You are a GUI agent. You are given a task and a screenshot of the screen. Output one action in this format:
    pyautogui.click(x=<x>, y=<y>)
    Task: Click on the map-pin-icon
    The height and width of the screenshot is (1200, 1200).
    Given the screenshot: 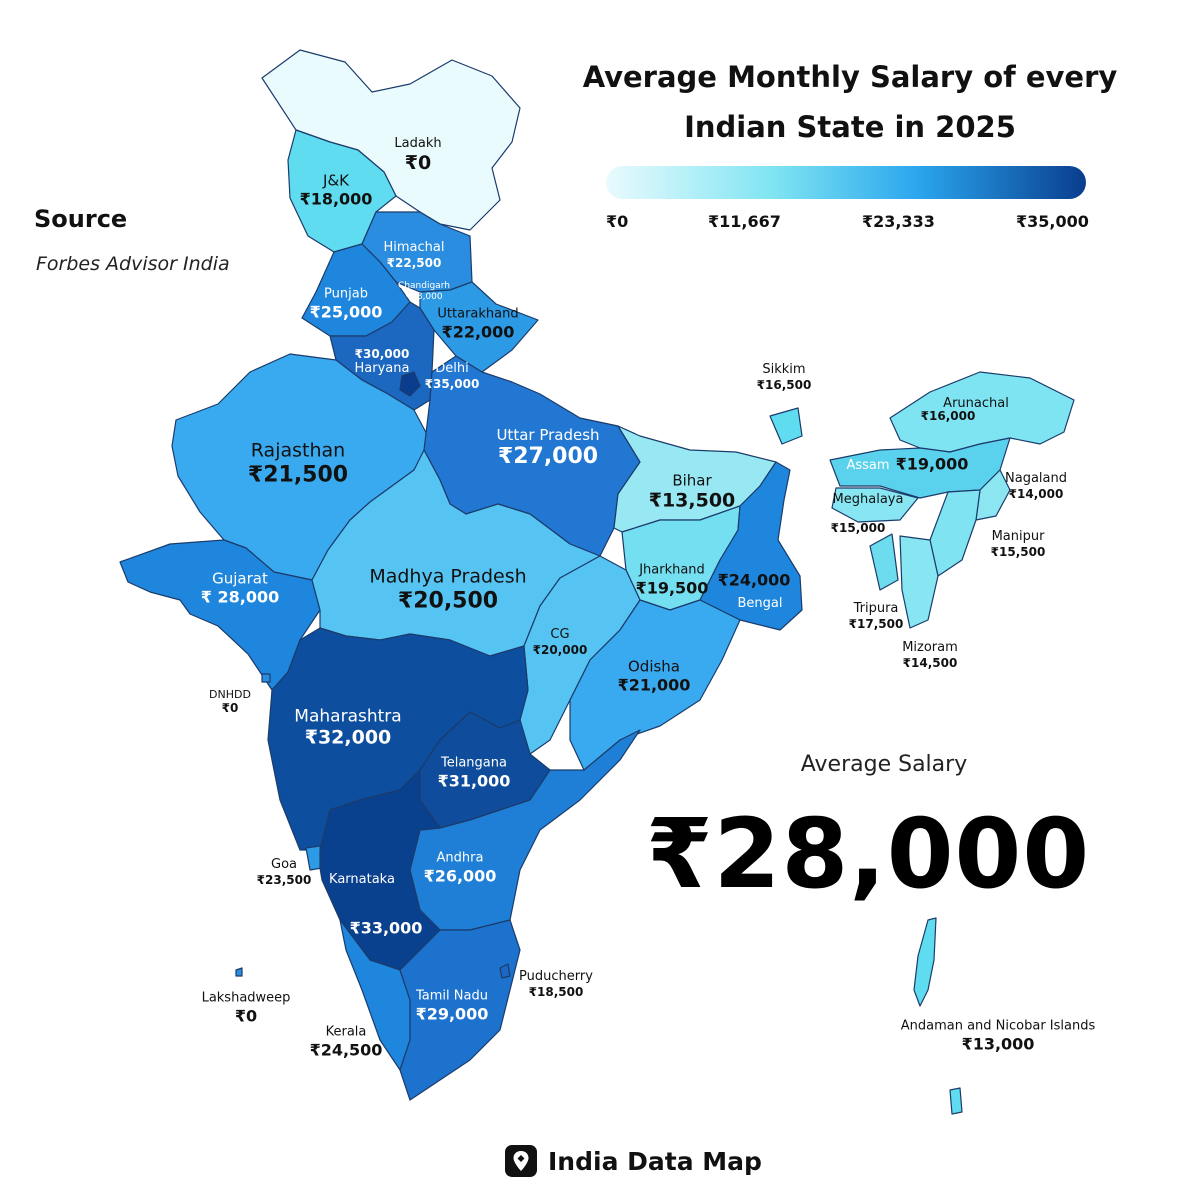 What is the action you would take?
    pyautogui.click(x=521, y=1161)
    